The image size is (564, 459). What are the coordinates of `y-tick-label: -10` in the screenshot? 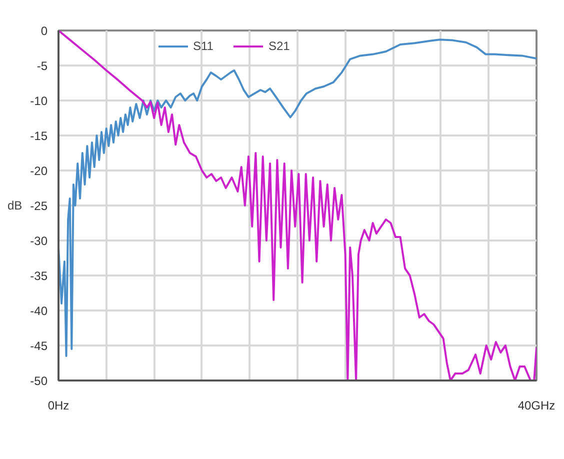 It's located at (39, 101).